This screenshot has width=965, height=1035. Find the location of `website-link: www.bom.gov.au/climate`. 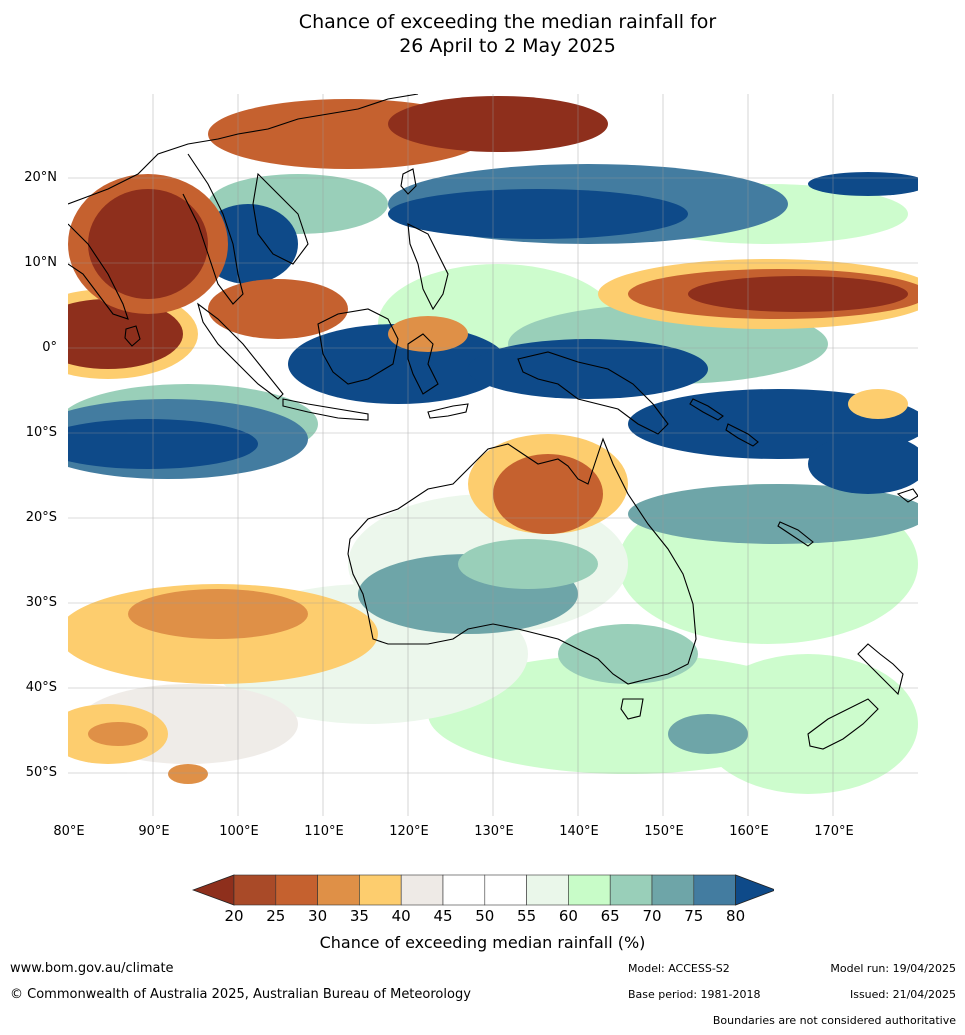

website-link: www.bom.gov.au/climate is located at coordinates (92, 968).